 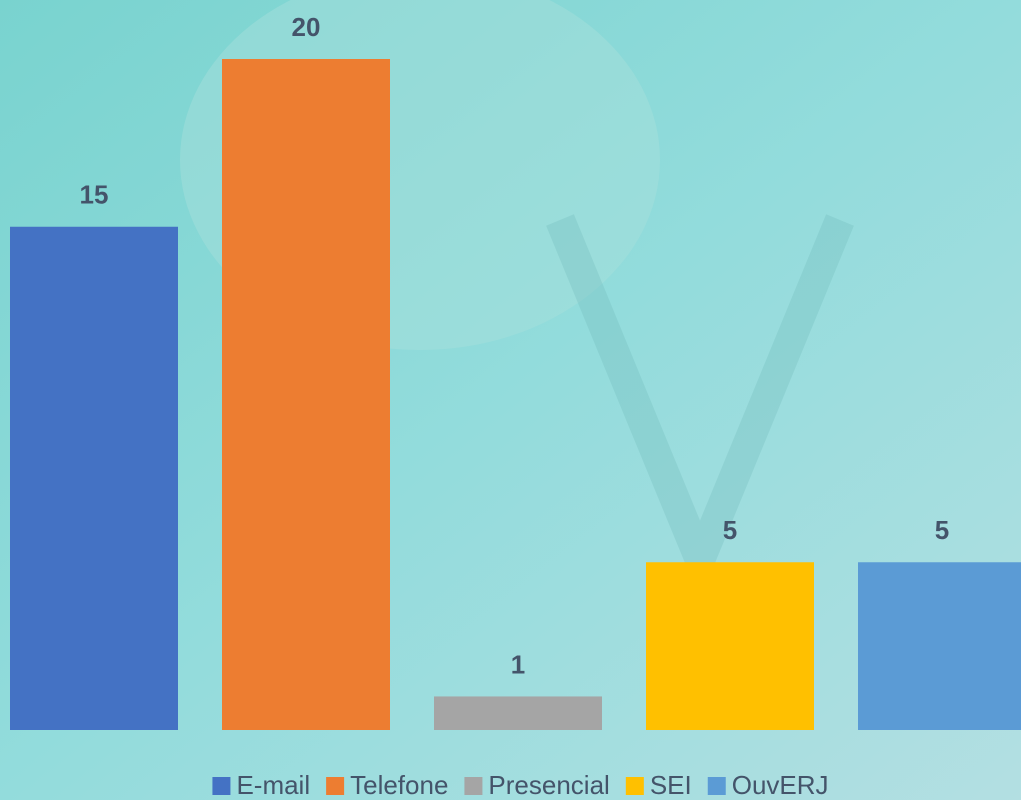 I want to click on value-label: 1, so click(x=518, y=664).